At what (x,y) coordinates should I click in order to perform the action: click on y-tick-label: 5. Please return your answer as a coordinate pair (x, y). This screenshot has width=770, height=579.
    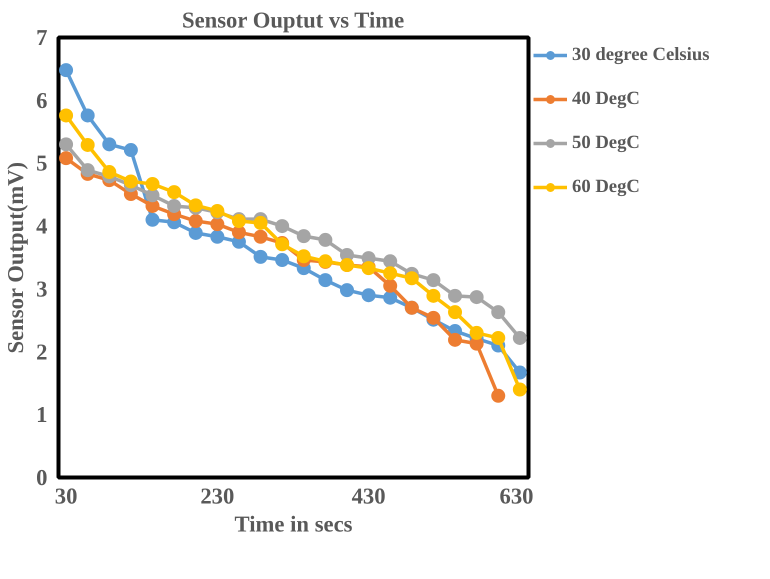
    Looking at the image, I should click on (42, 163).